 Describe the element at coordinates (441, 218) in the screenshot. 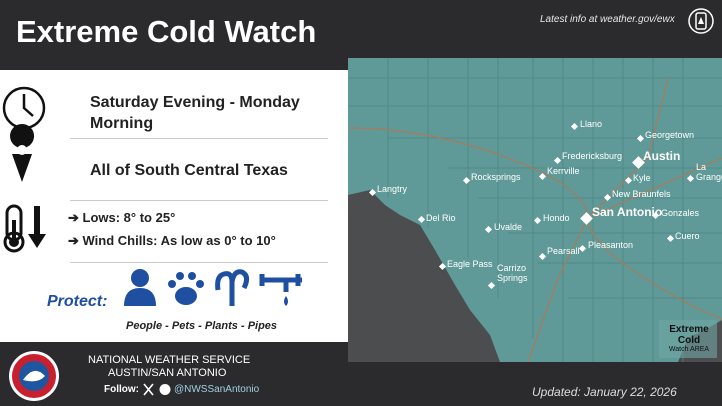

I see `city-label: Del Rio` at that location.